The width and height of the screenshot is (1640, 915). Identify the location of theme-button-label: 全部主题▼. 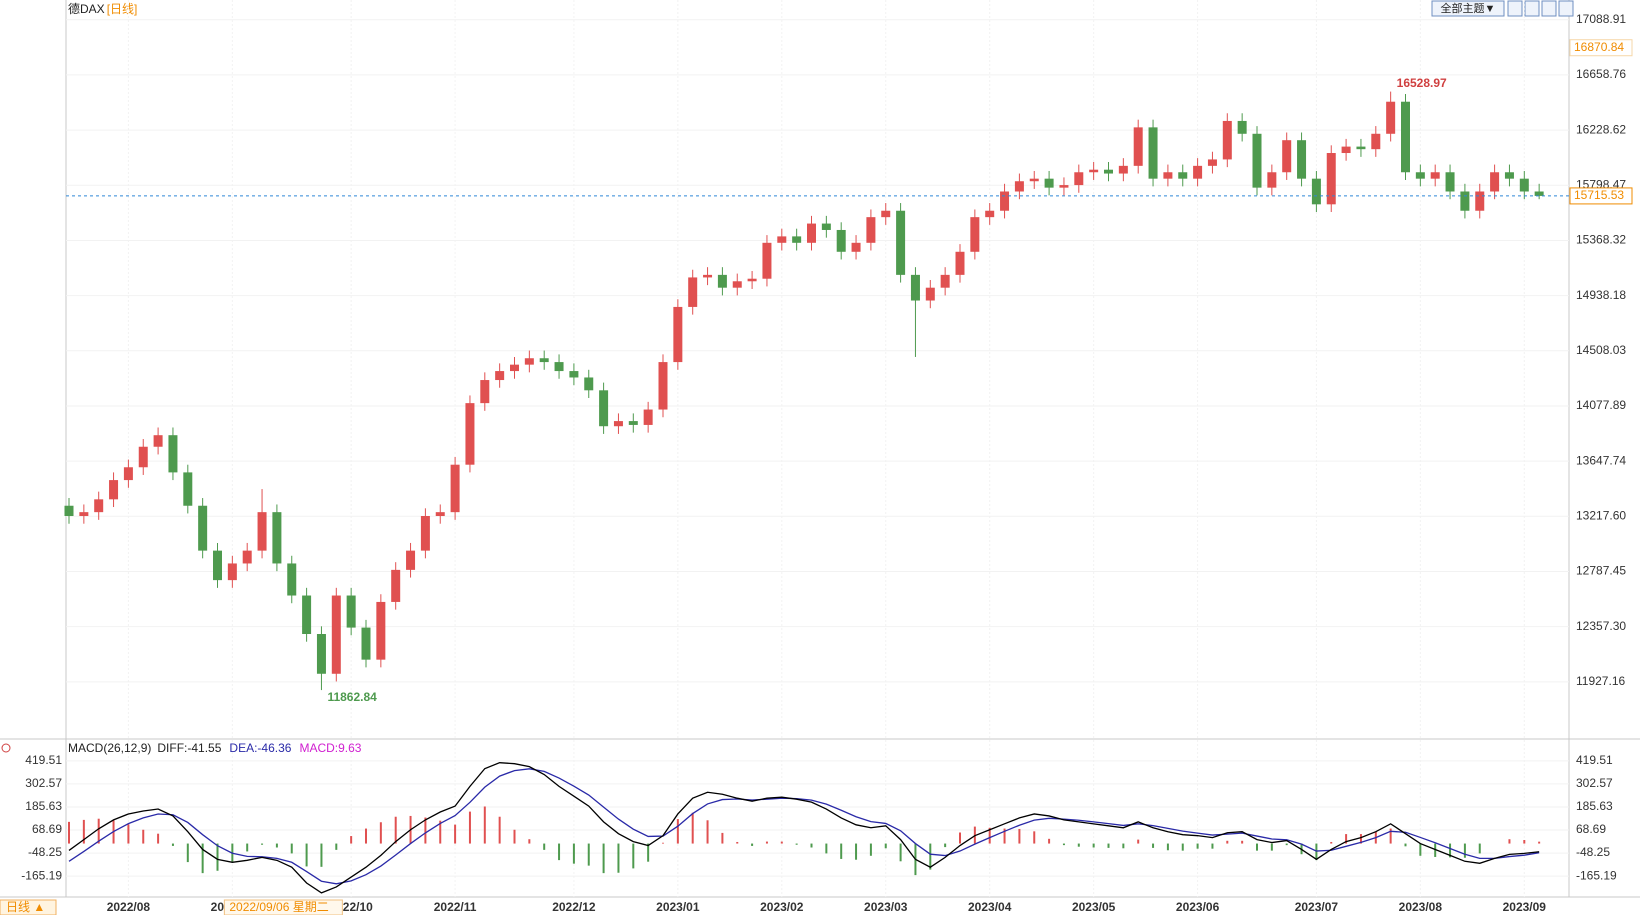
(1468, 8).